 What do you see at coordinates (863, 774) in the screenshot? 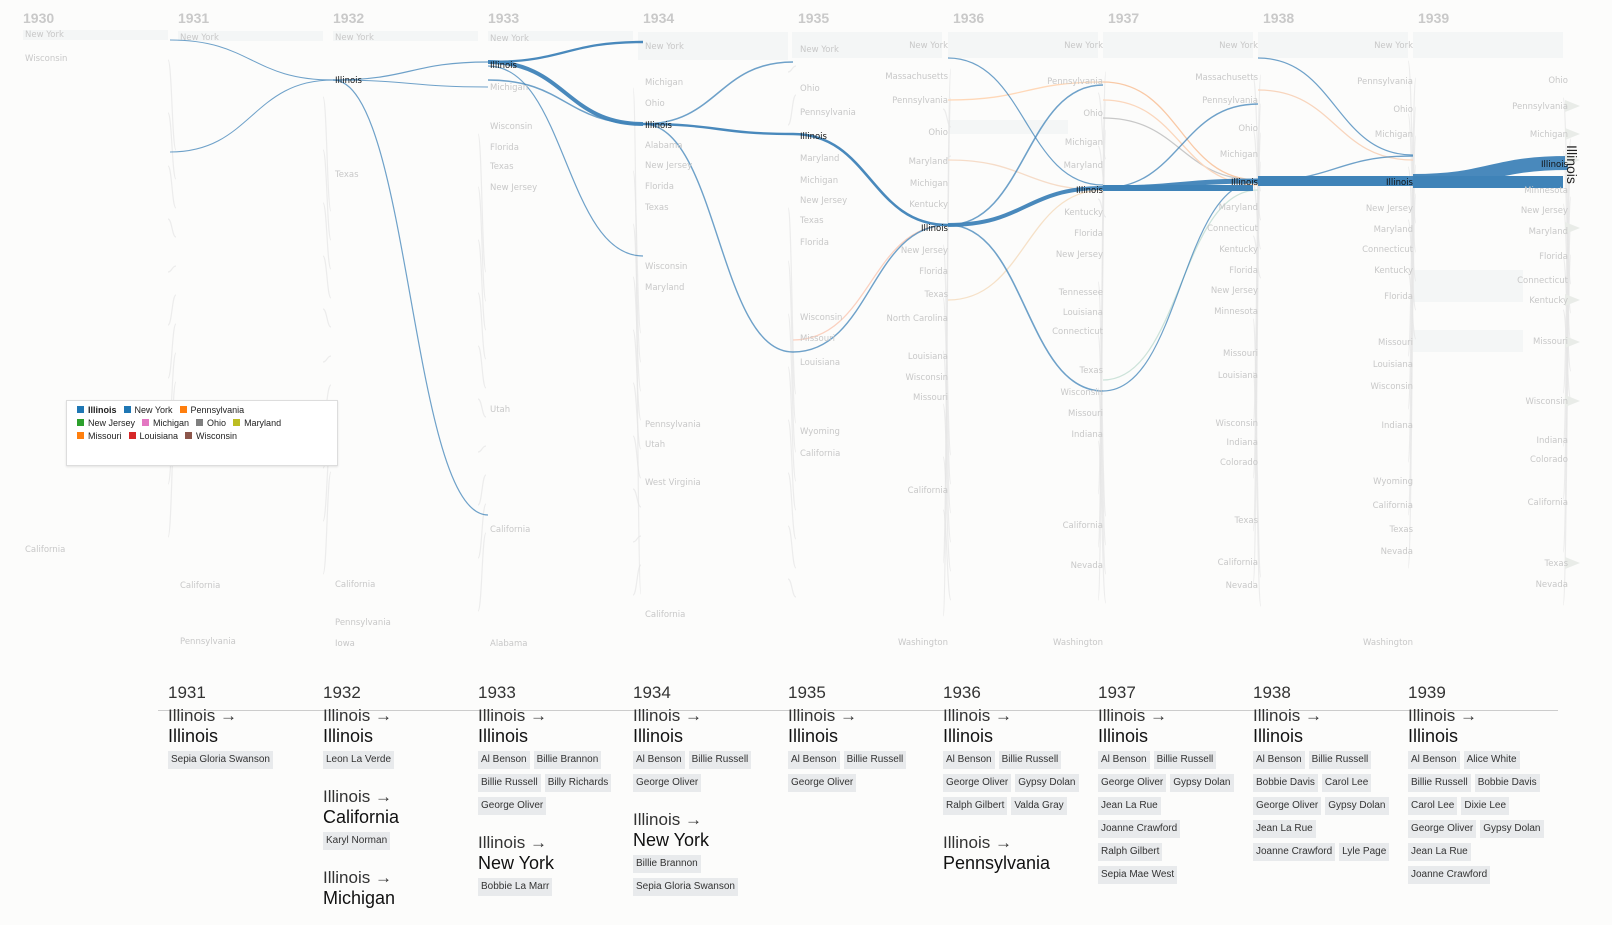
I see `person-tag-list: Al Benson Billie Russell George Oliver` at bounding box center [863, 774].